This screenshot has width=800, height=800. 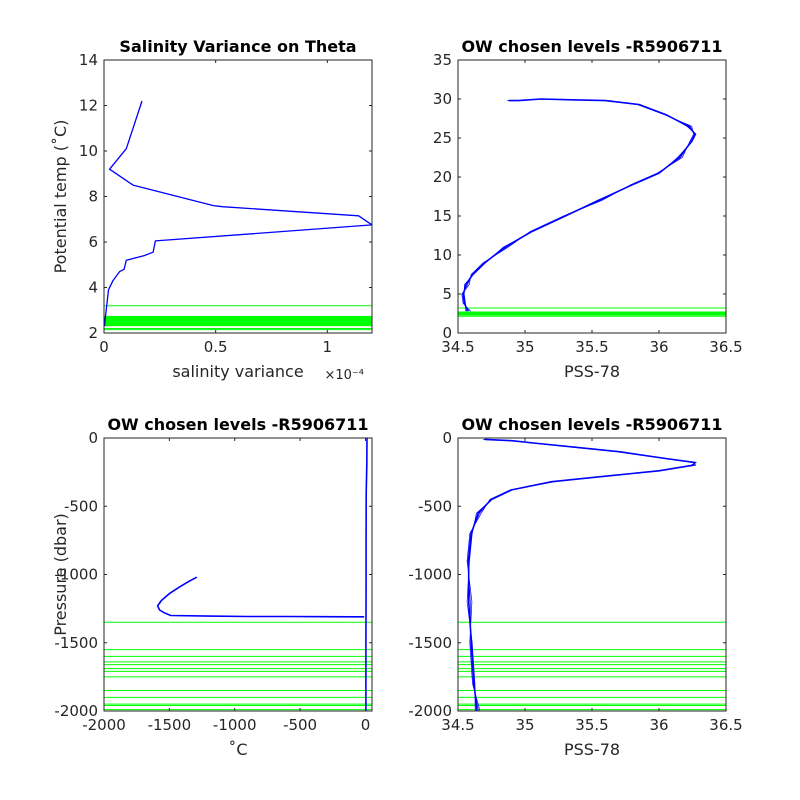 I want to click on panel-3-plot-area, so click(x=238, y=574).